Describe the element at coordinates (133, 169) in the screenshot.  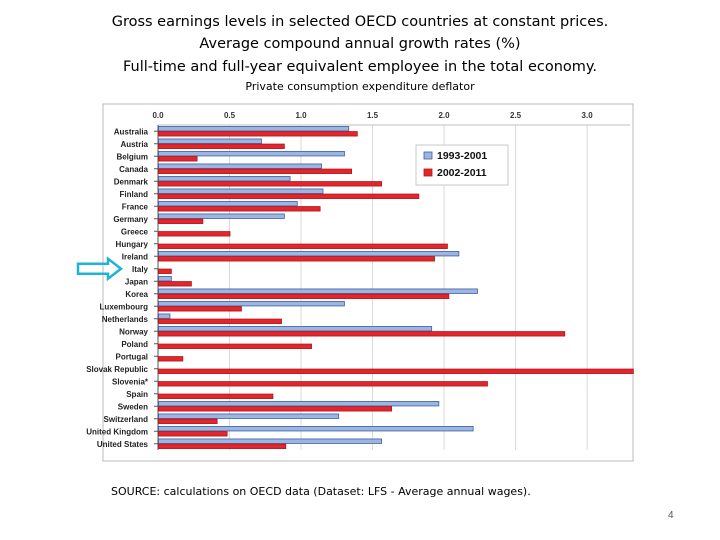
I see `y-category-label: Canada` at that location.